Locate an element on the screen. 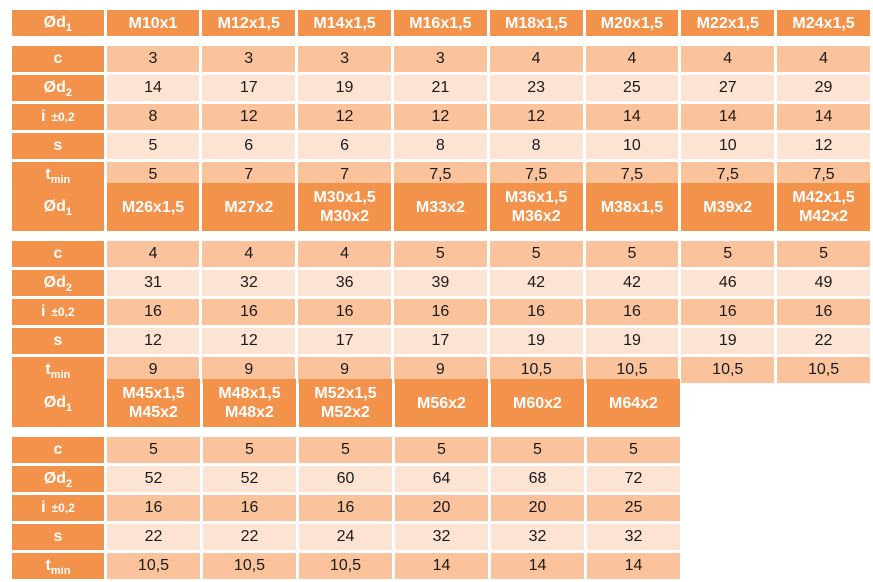 This screenshot has width=873, height=582. size-line: M60x2 is located at coordinates (537, 403).